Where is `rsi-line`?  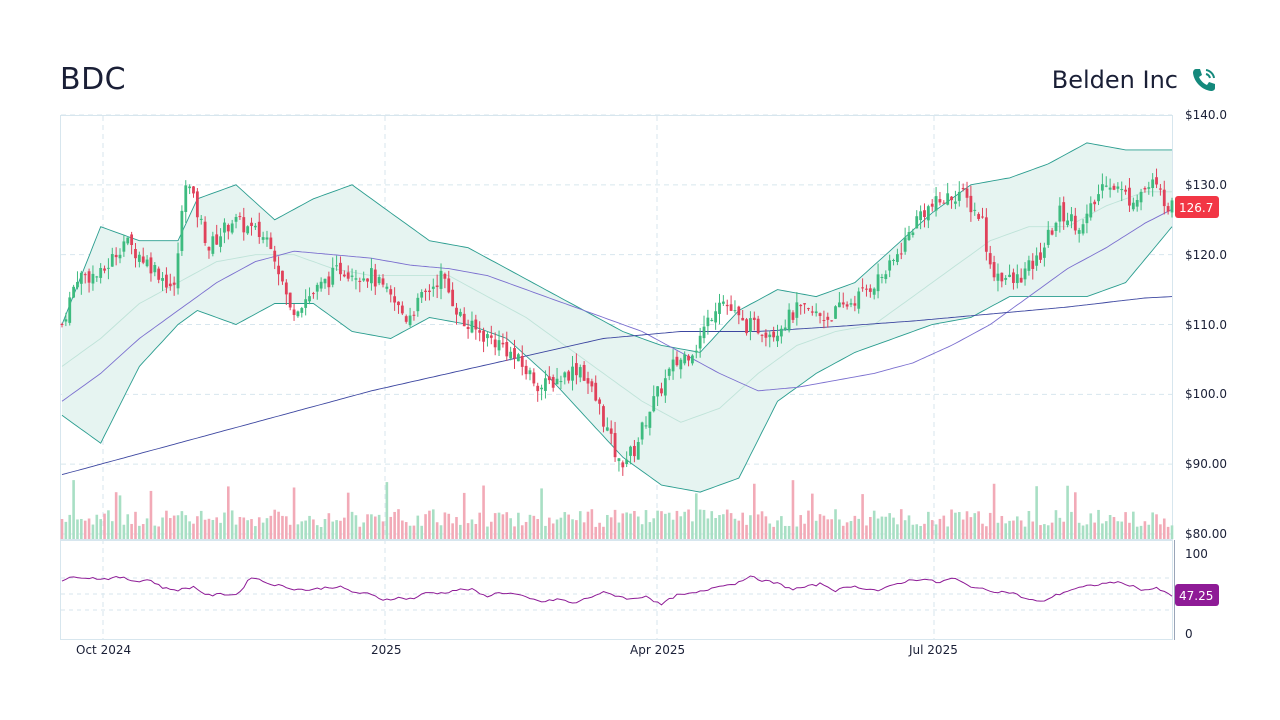
rsi-line is located at coordinates (617, 590).